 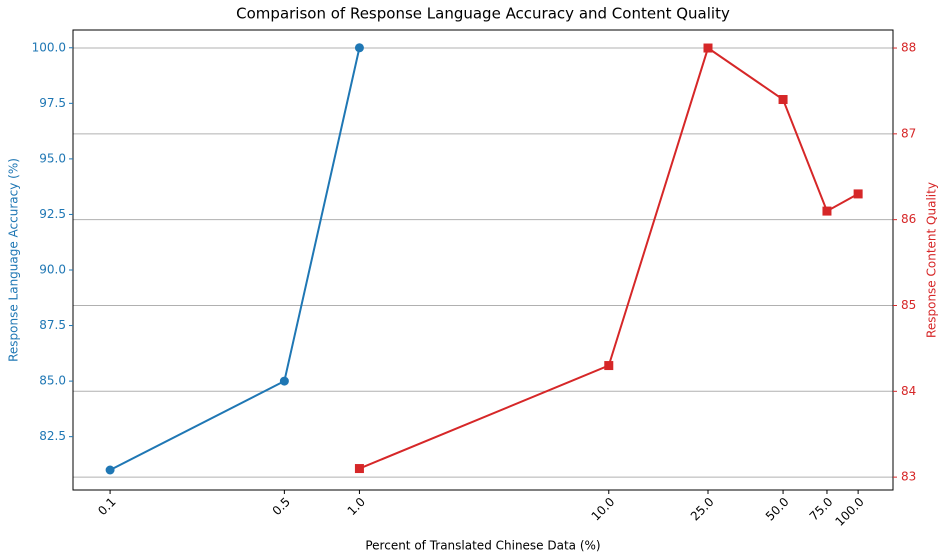 I want to click on y-tick-label: 92.5, so click(x=52, y=214).